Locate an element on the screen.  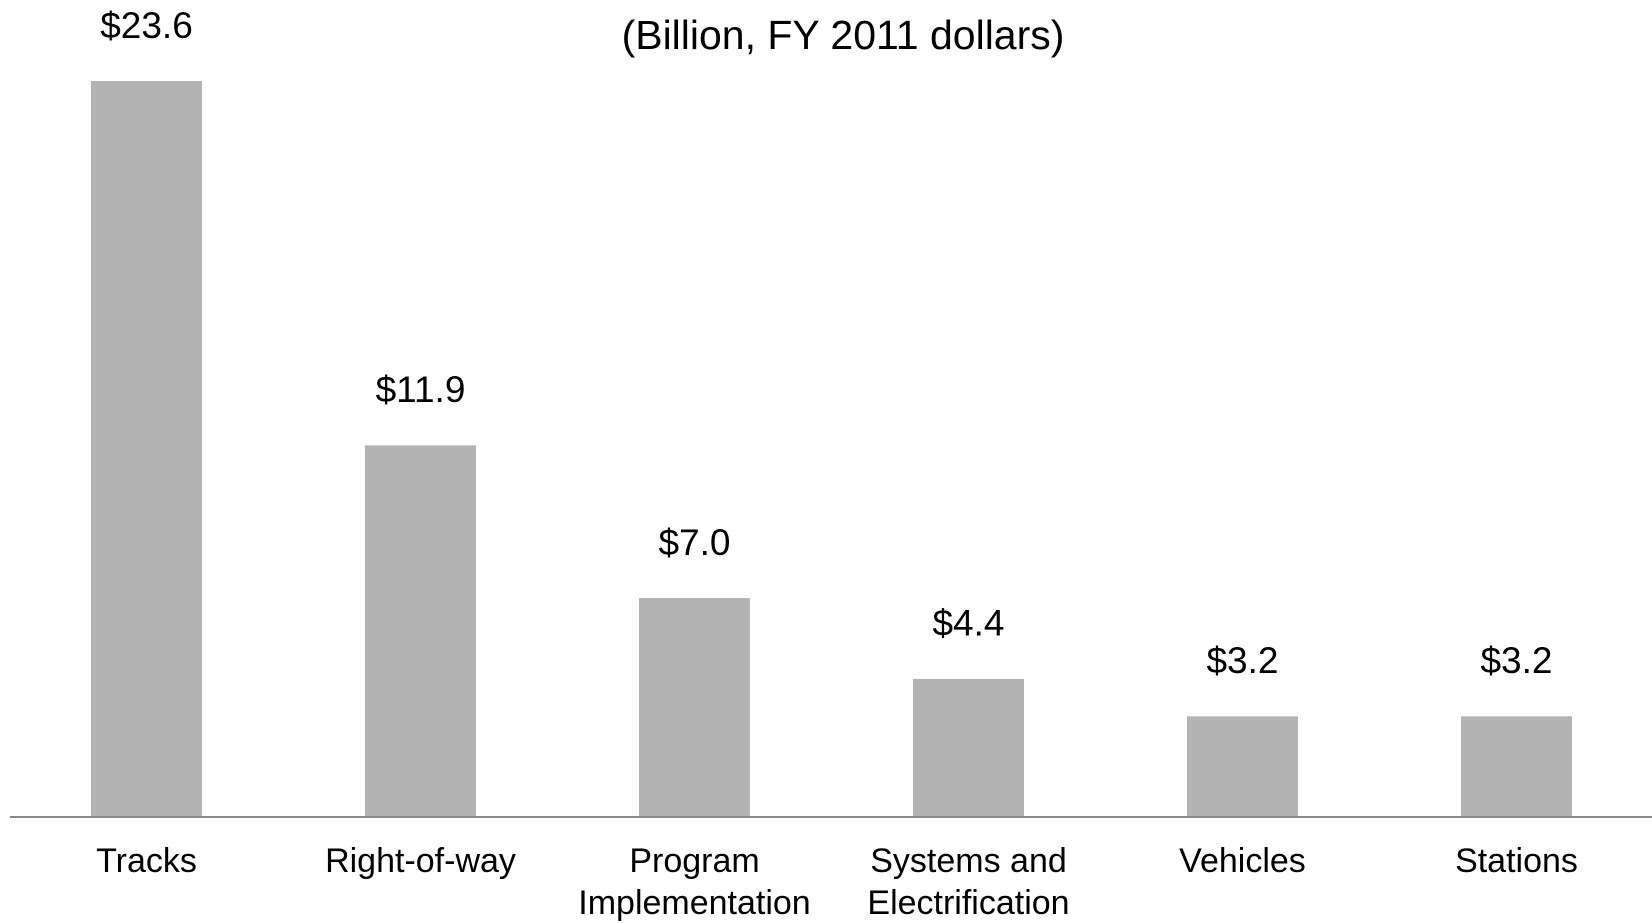
chart-title: (Billion, FY 2011 dollars) is located at coordinates (843, 35).